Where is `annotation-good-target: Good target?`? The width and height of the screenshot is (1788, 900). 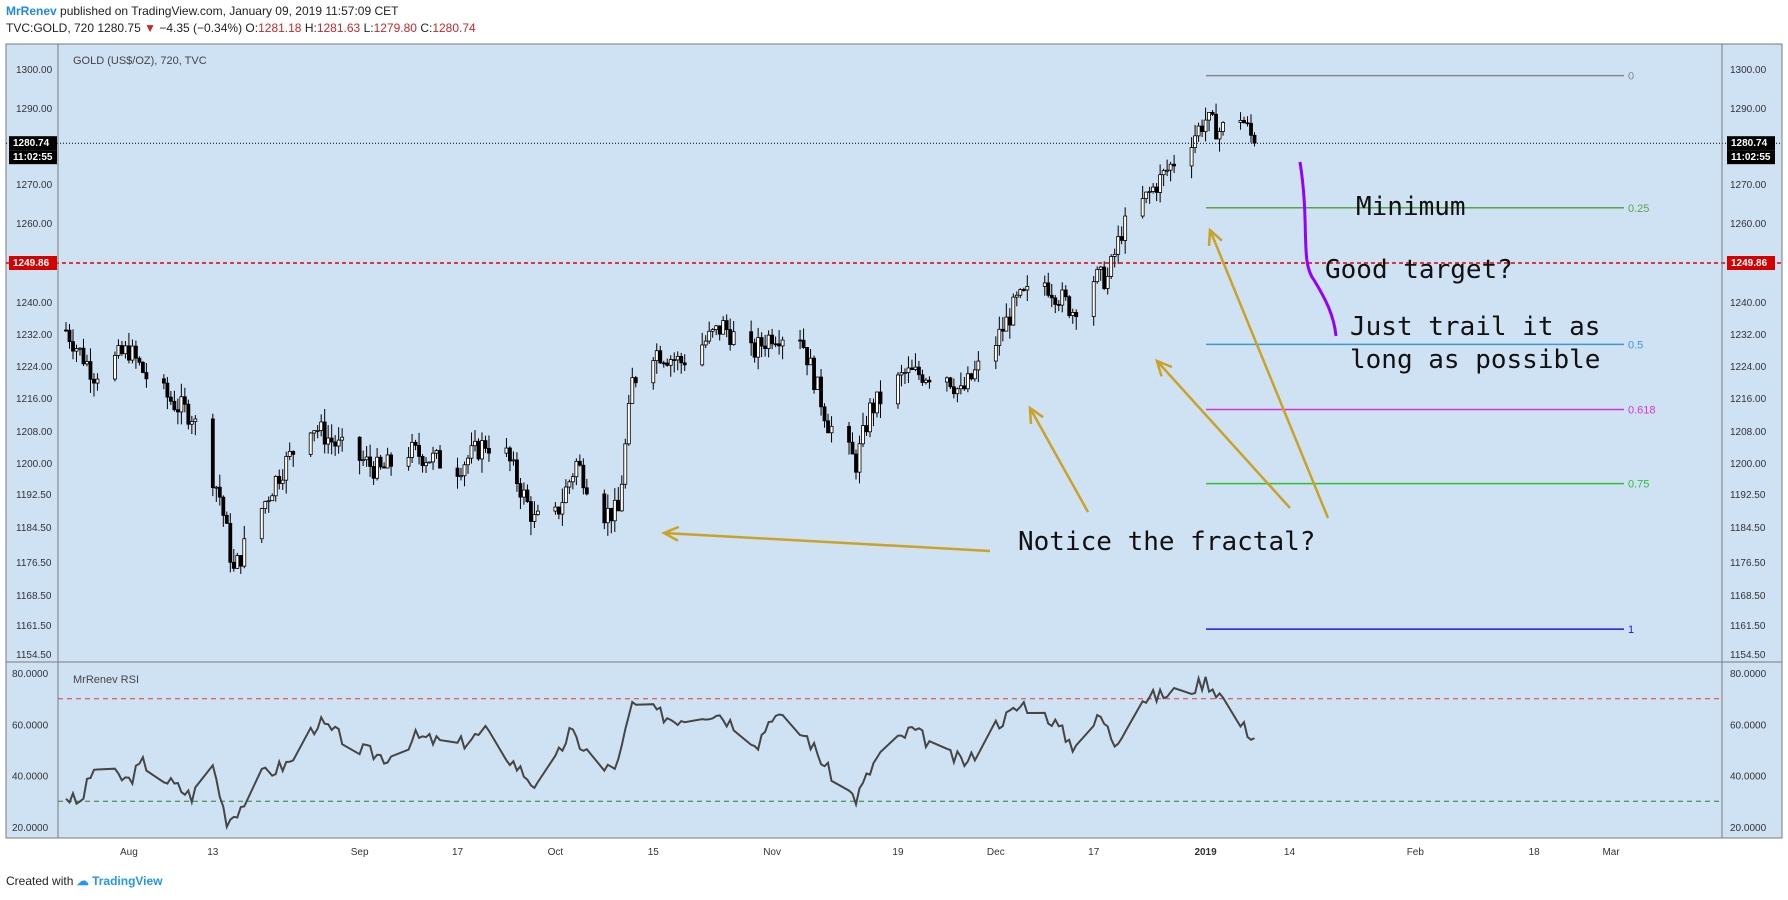
annotation-good-target: Good target? is located at coordinates (1419, 270).